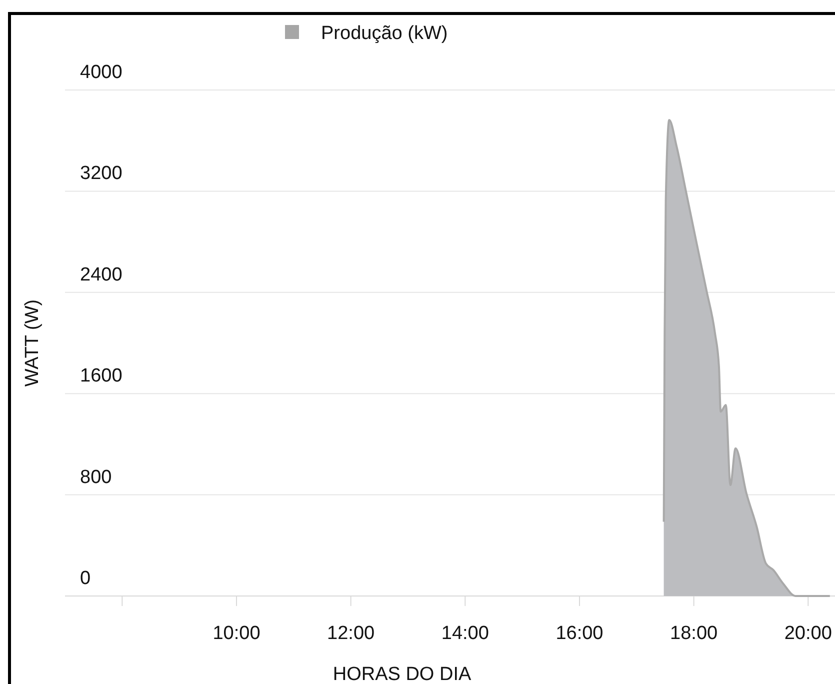 The width and height of the screenshot is (835, 684). Describe the element at coordinates (465, 633) in the screenshot. I see `x-tick-label: 14:00` at that location.